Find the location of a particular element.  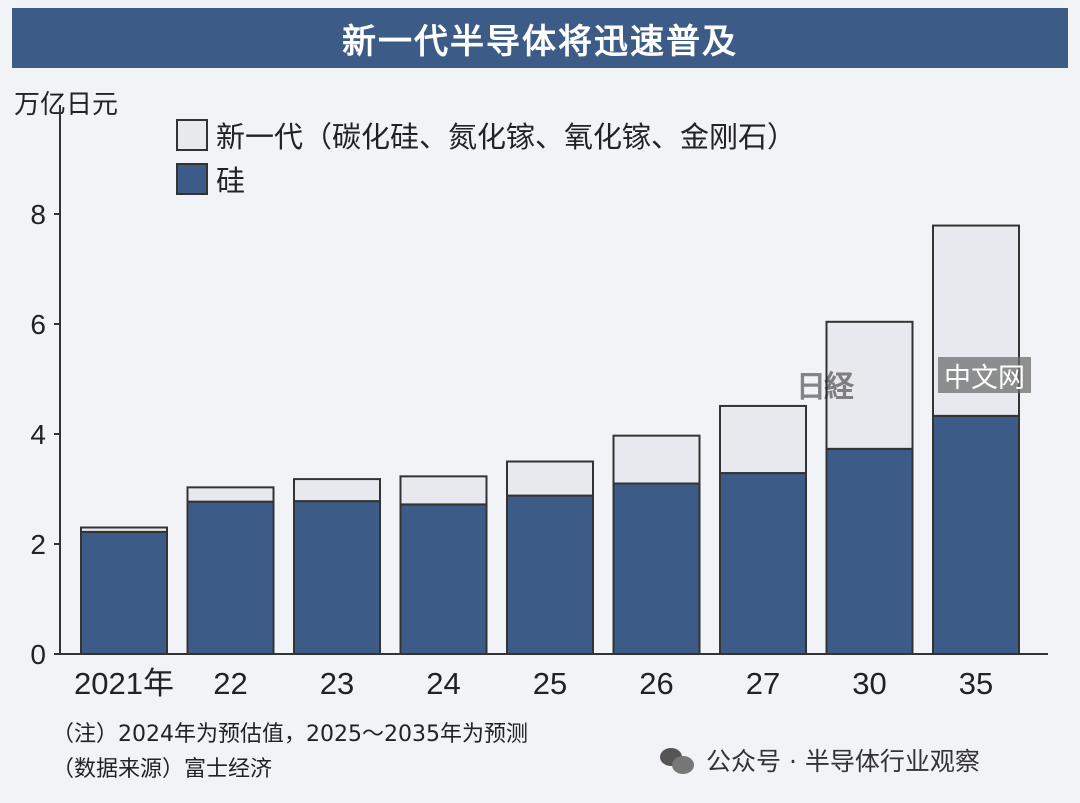

chart-title: 新一代半导体将迅速普及 is located at coordinates (540, 38).